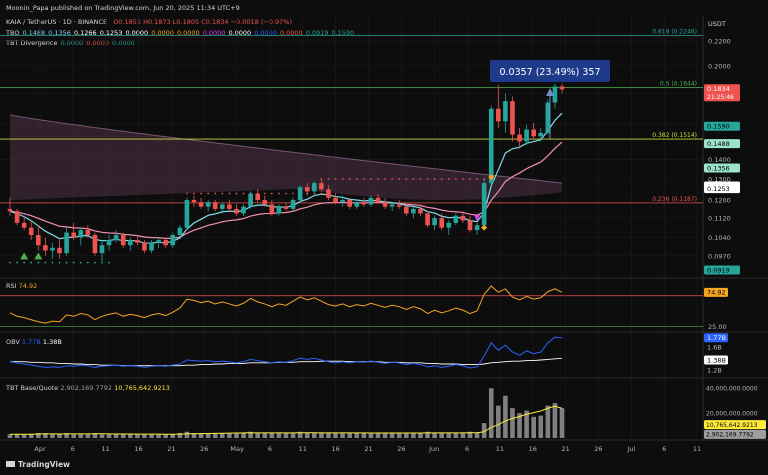 Image resolution: width=768 pixels, height=475 pixels. Describe the element at coordinates (717, 24) in the screenshot. I see `currency-label: USDT` at that location.